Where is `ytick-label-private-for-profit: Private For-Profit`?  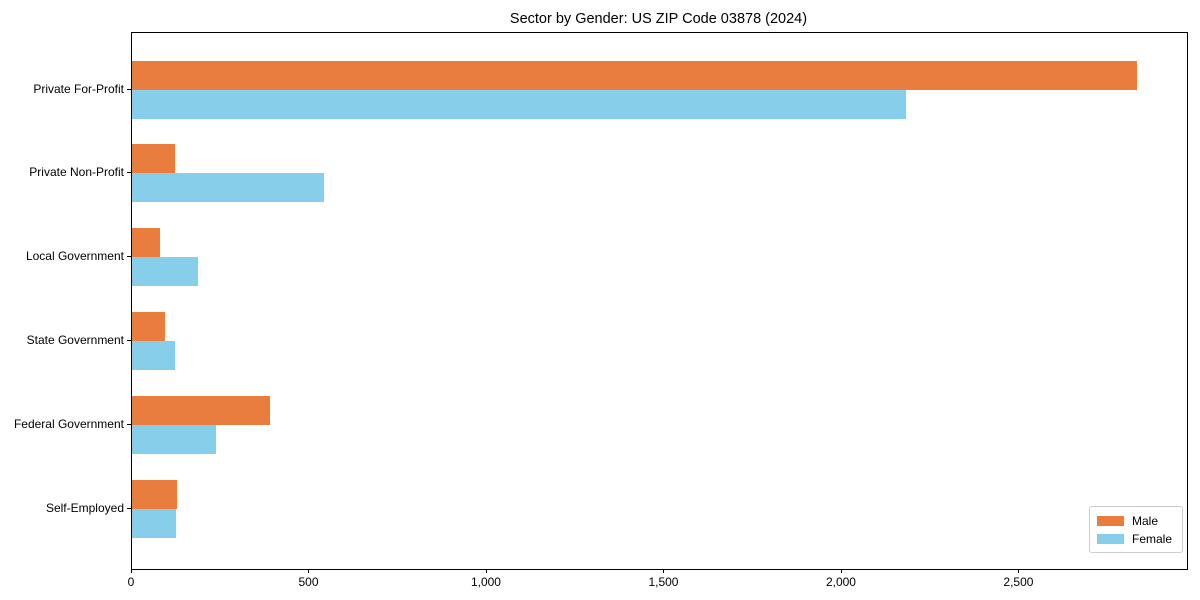 ytick-label-private-for-profit: Private For-Profit is located at coordinates (78, 88).